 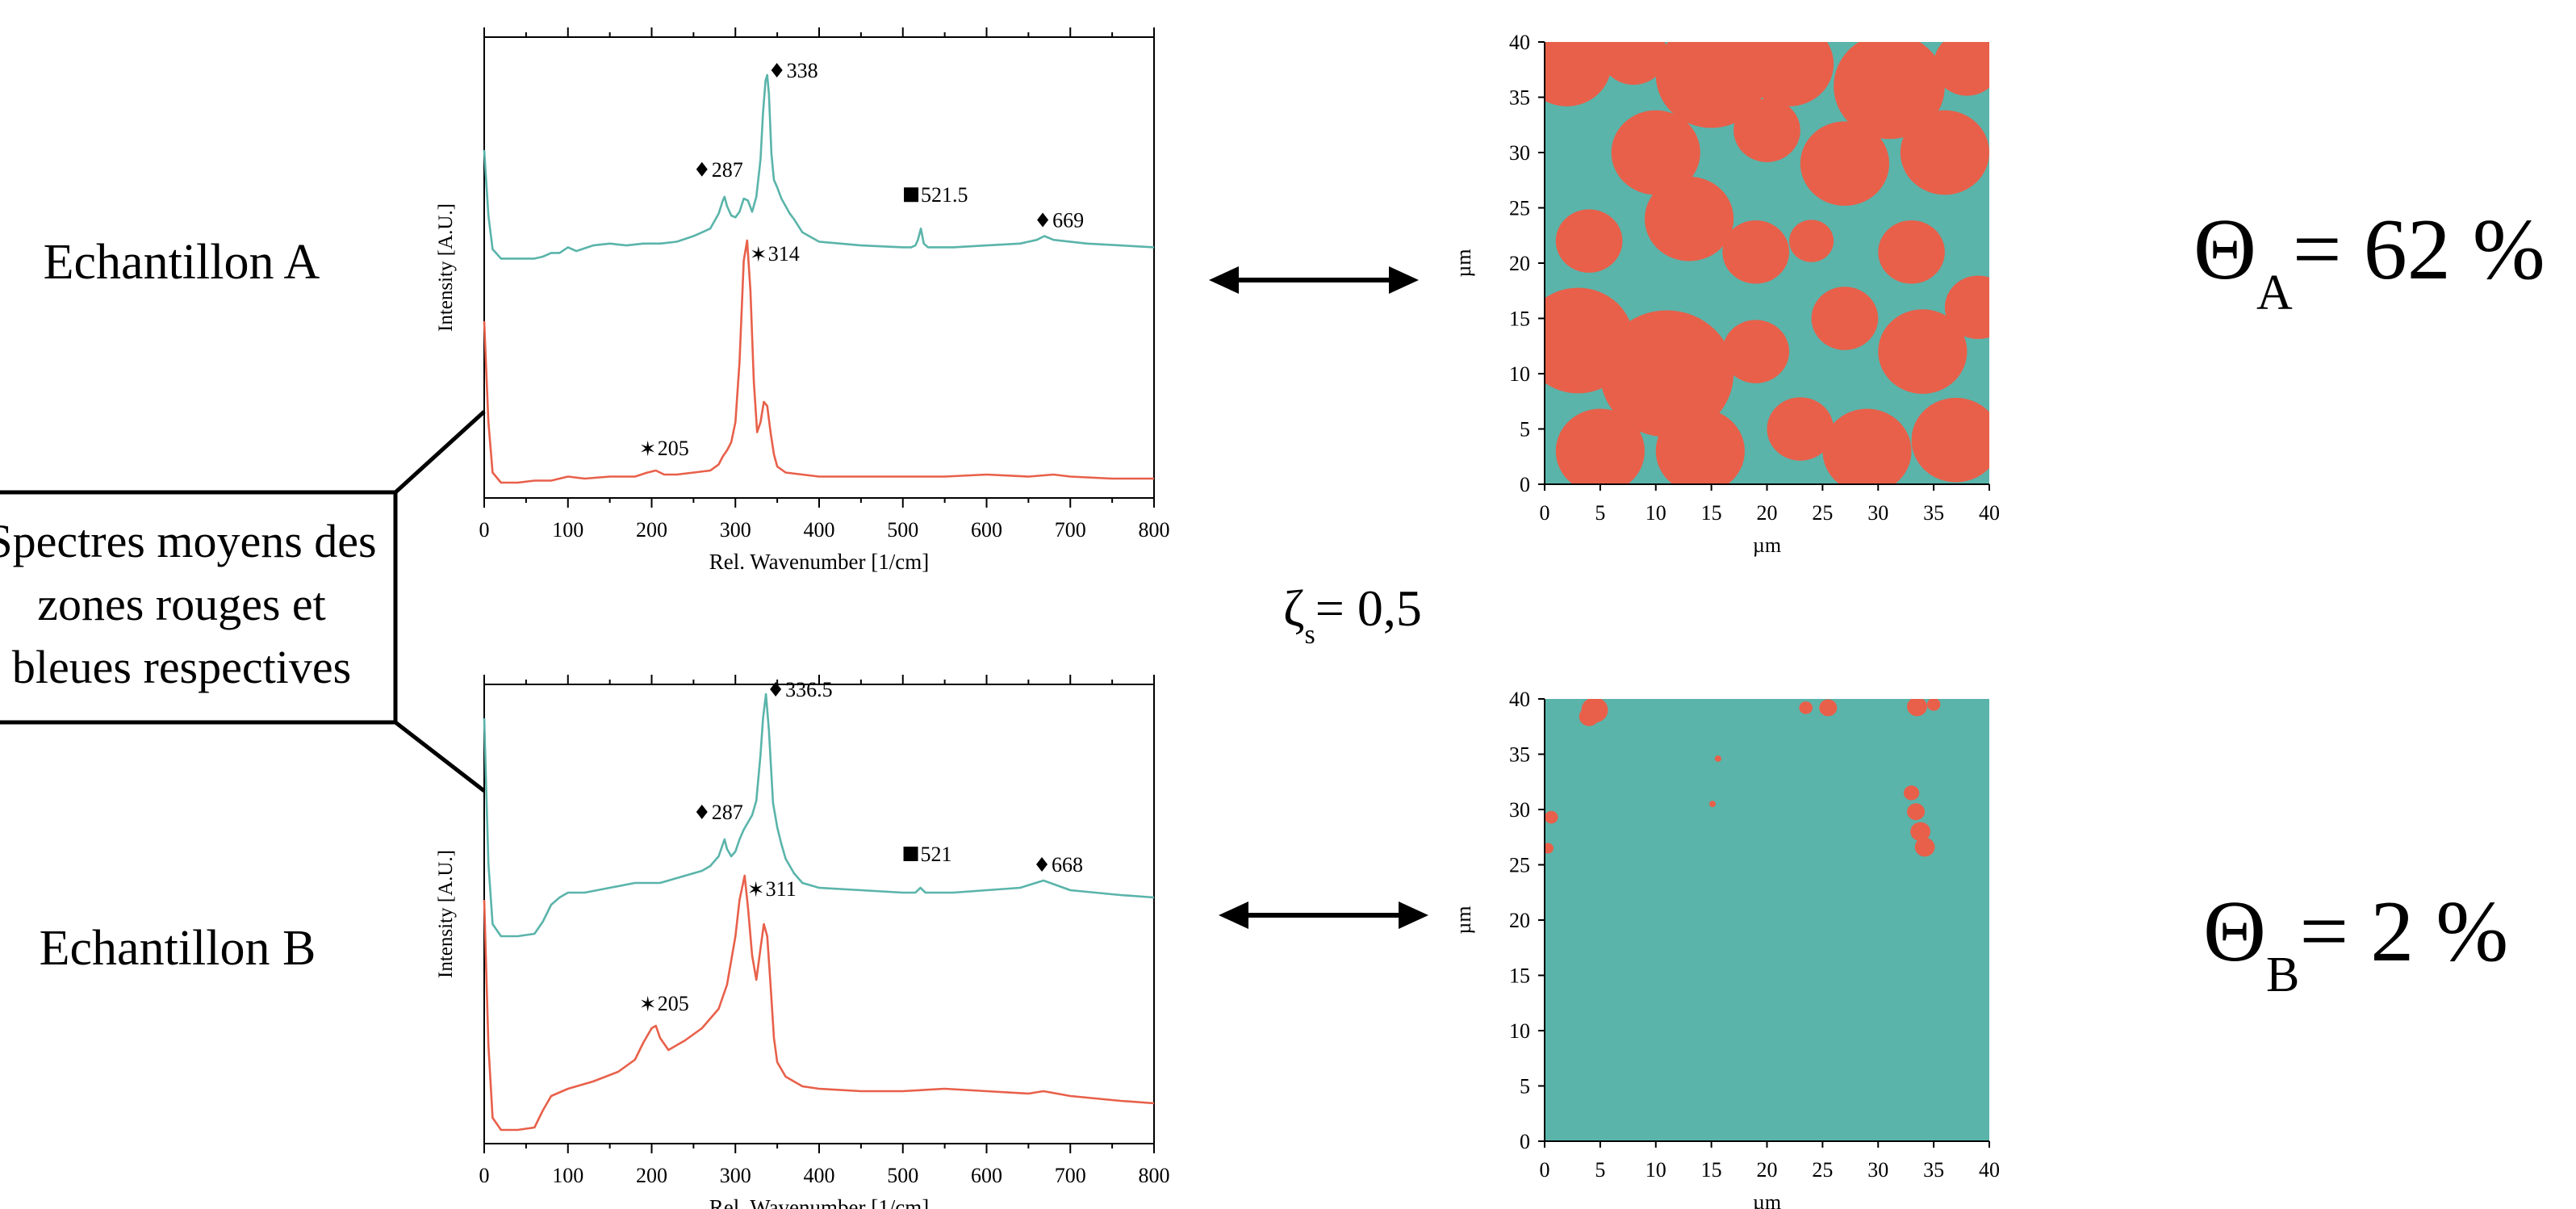 What do you see at coordinates (1519, 98) in the screenshot?
I see `y-tick-label: 35` at bounding box center [1519, 98].